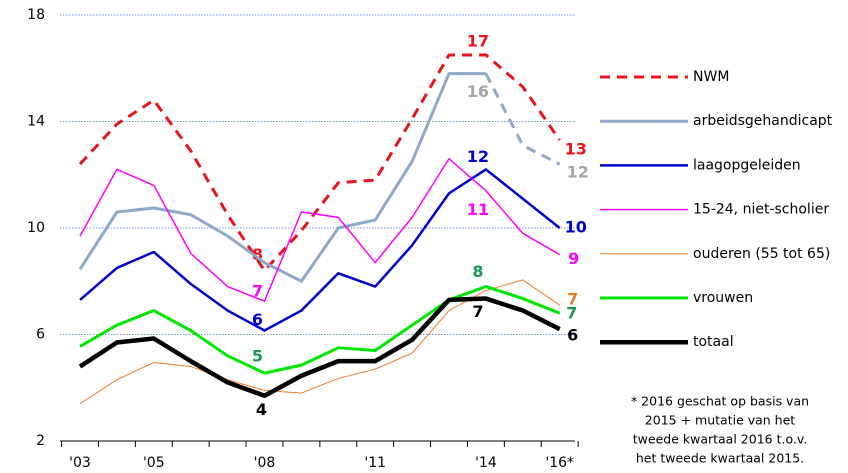  What do you see at coordinates (36, 228) in the screenshot?
I see `y-tick-label: 10` at bounding box center [36, 228].